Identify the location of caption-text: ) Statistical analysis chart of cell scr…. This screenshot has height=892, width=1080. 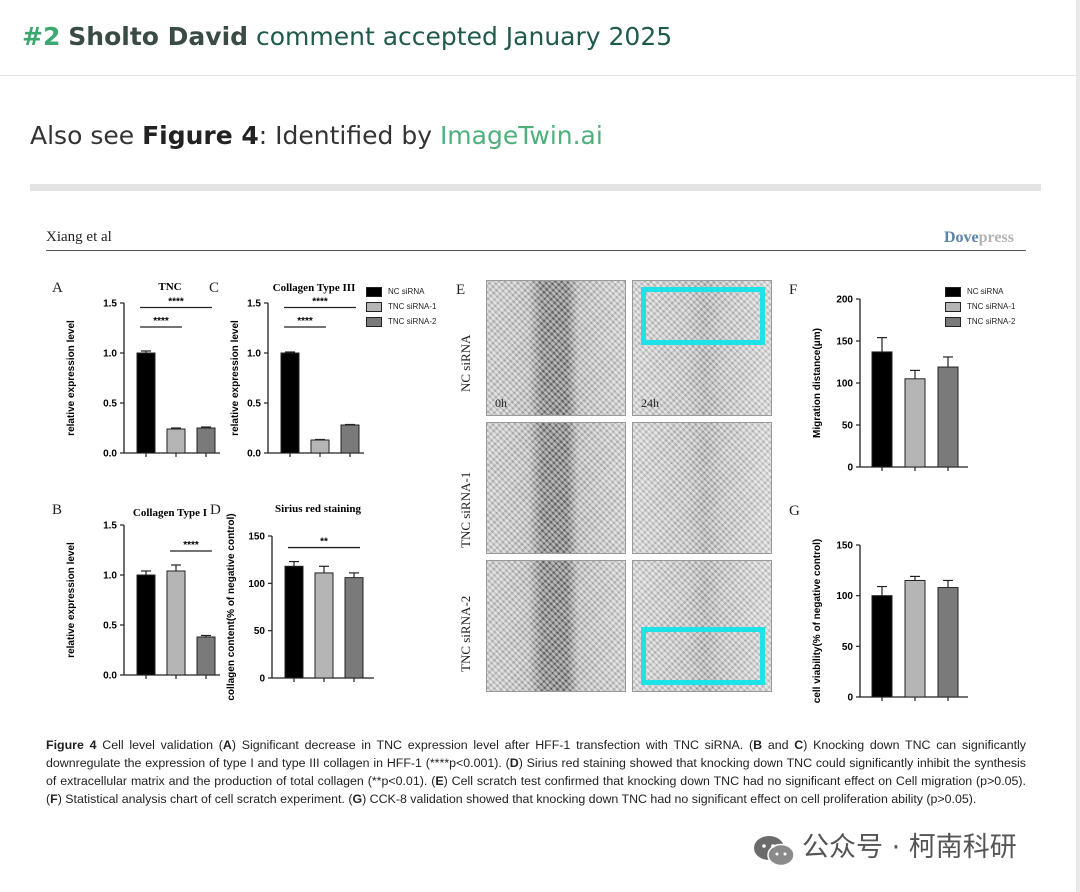
(205, 799).